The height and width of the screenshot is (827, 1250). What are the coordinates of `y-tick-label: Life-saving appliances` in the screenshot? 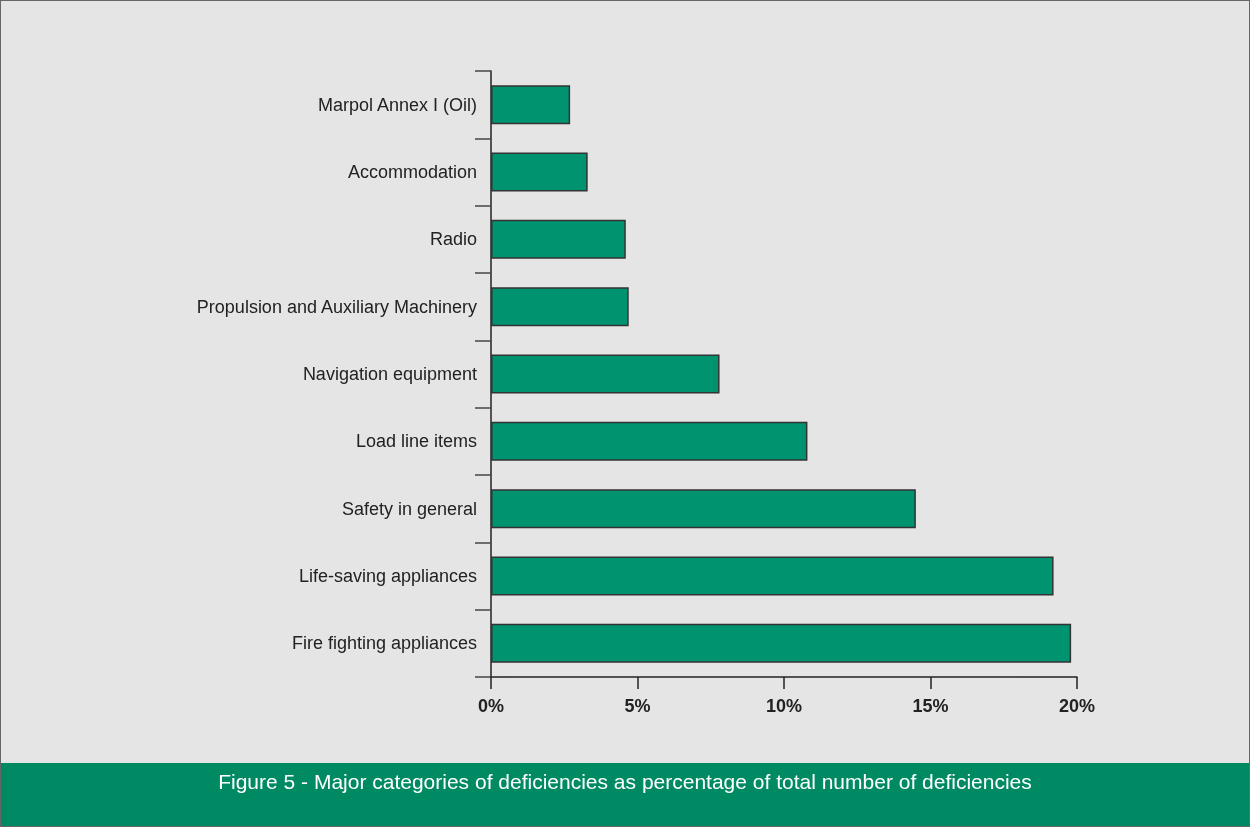 It's located at (387, 576).